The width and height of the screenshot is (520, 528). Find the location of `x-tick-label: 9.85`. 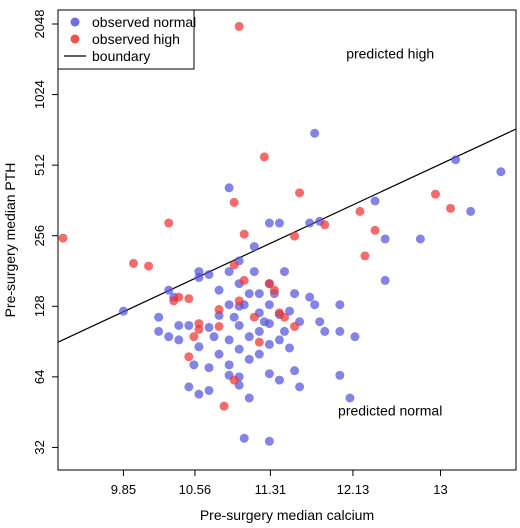

x-tick-label: 9.85 is located at coordinates (123, 489).